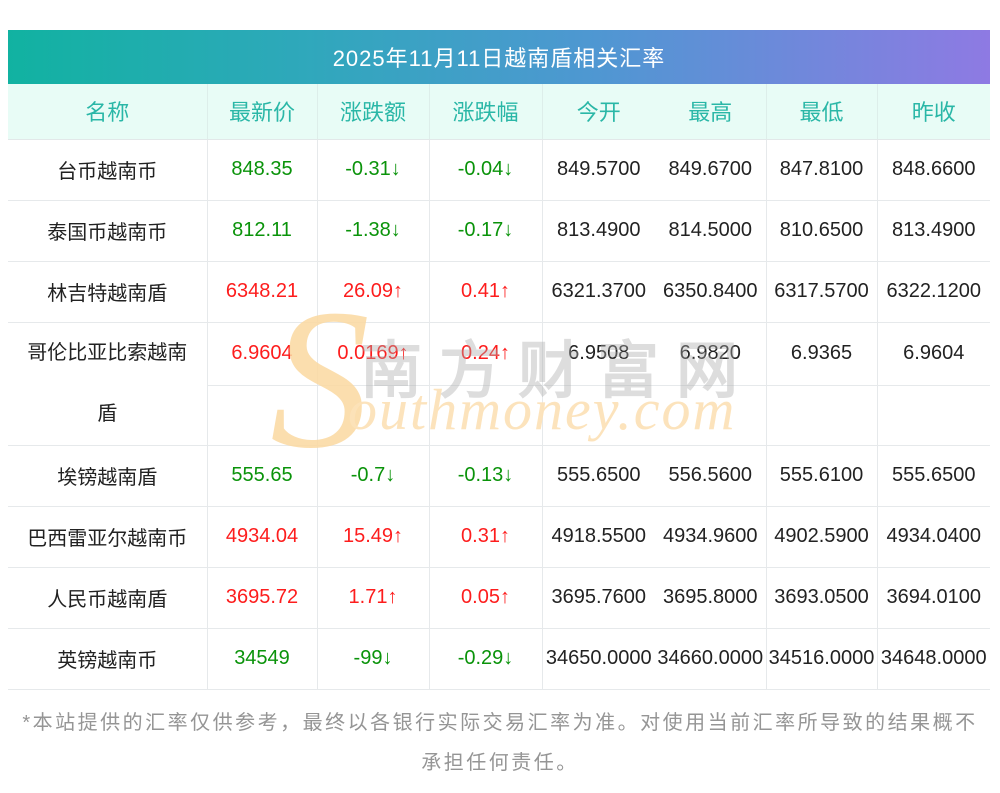 The width and height of the screenshot is (1000, 793). I want to click on open-cell: 34650.0000, so click(598, 659).